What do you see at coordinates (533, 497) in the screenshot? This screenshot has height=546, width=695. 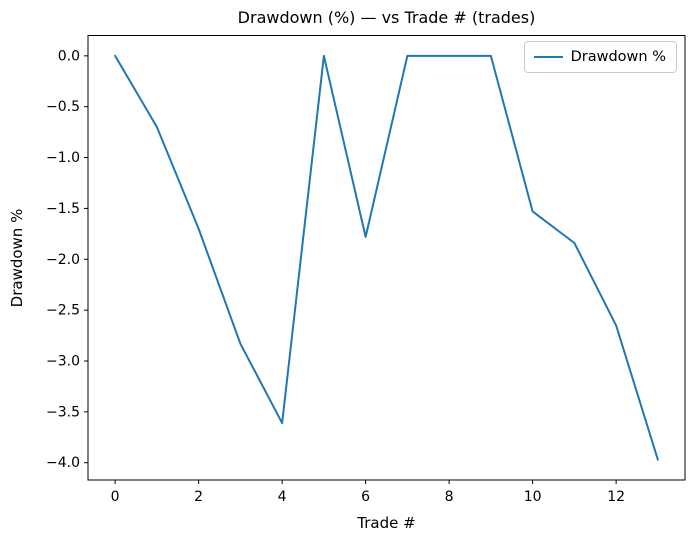 I see `x-tick-label: 10` at bounding box center [533, 497].